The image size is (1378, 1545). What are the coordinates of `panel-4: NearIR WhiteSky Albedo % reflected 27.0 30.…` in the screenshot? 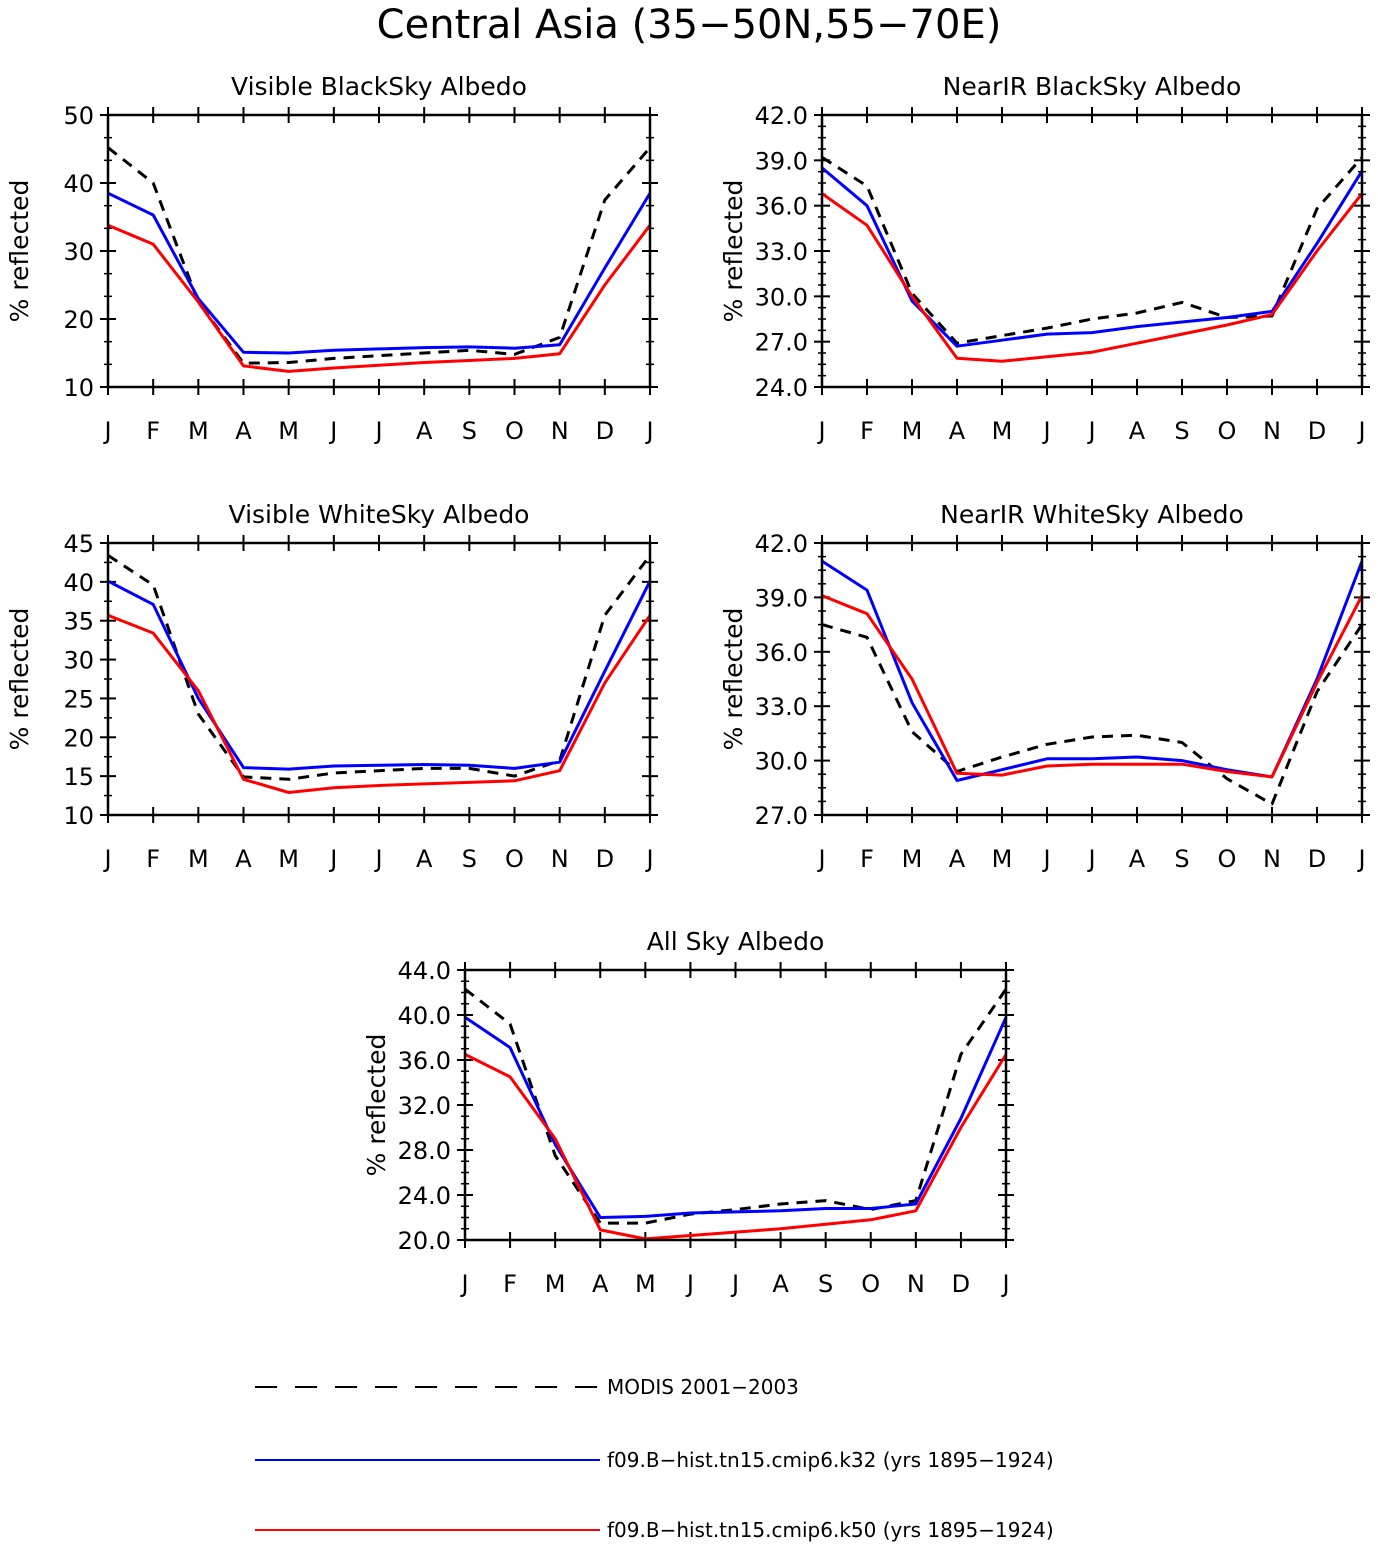 It's located at (1044, 686).